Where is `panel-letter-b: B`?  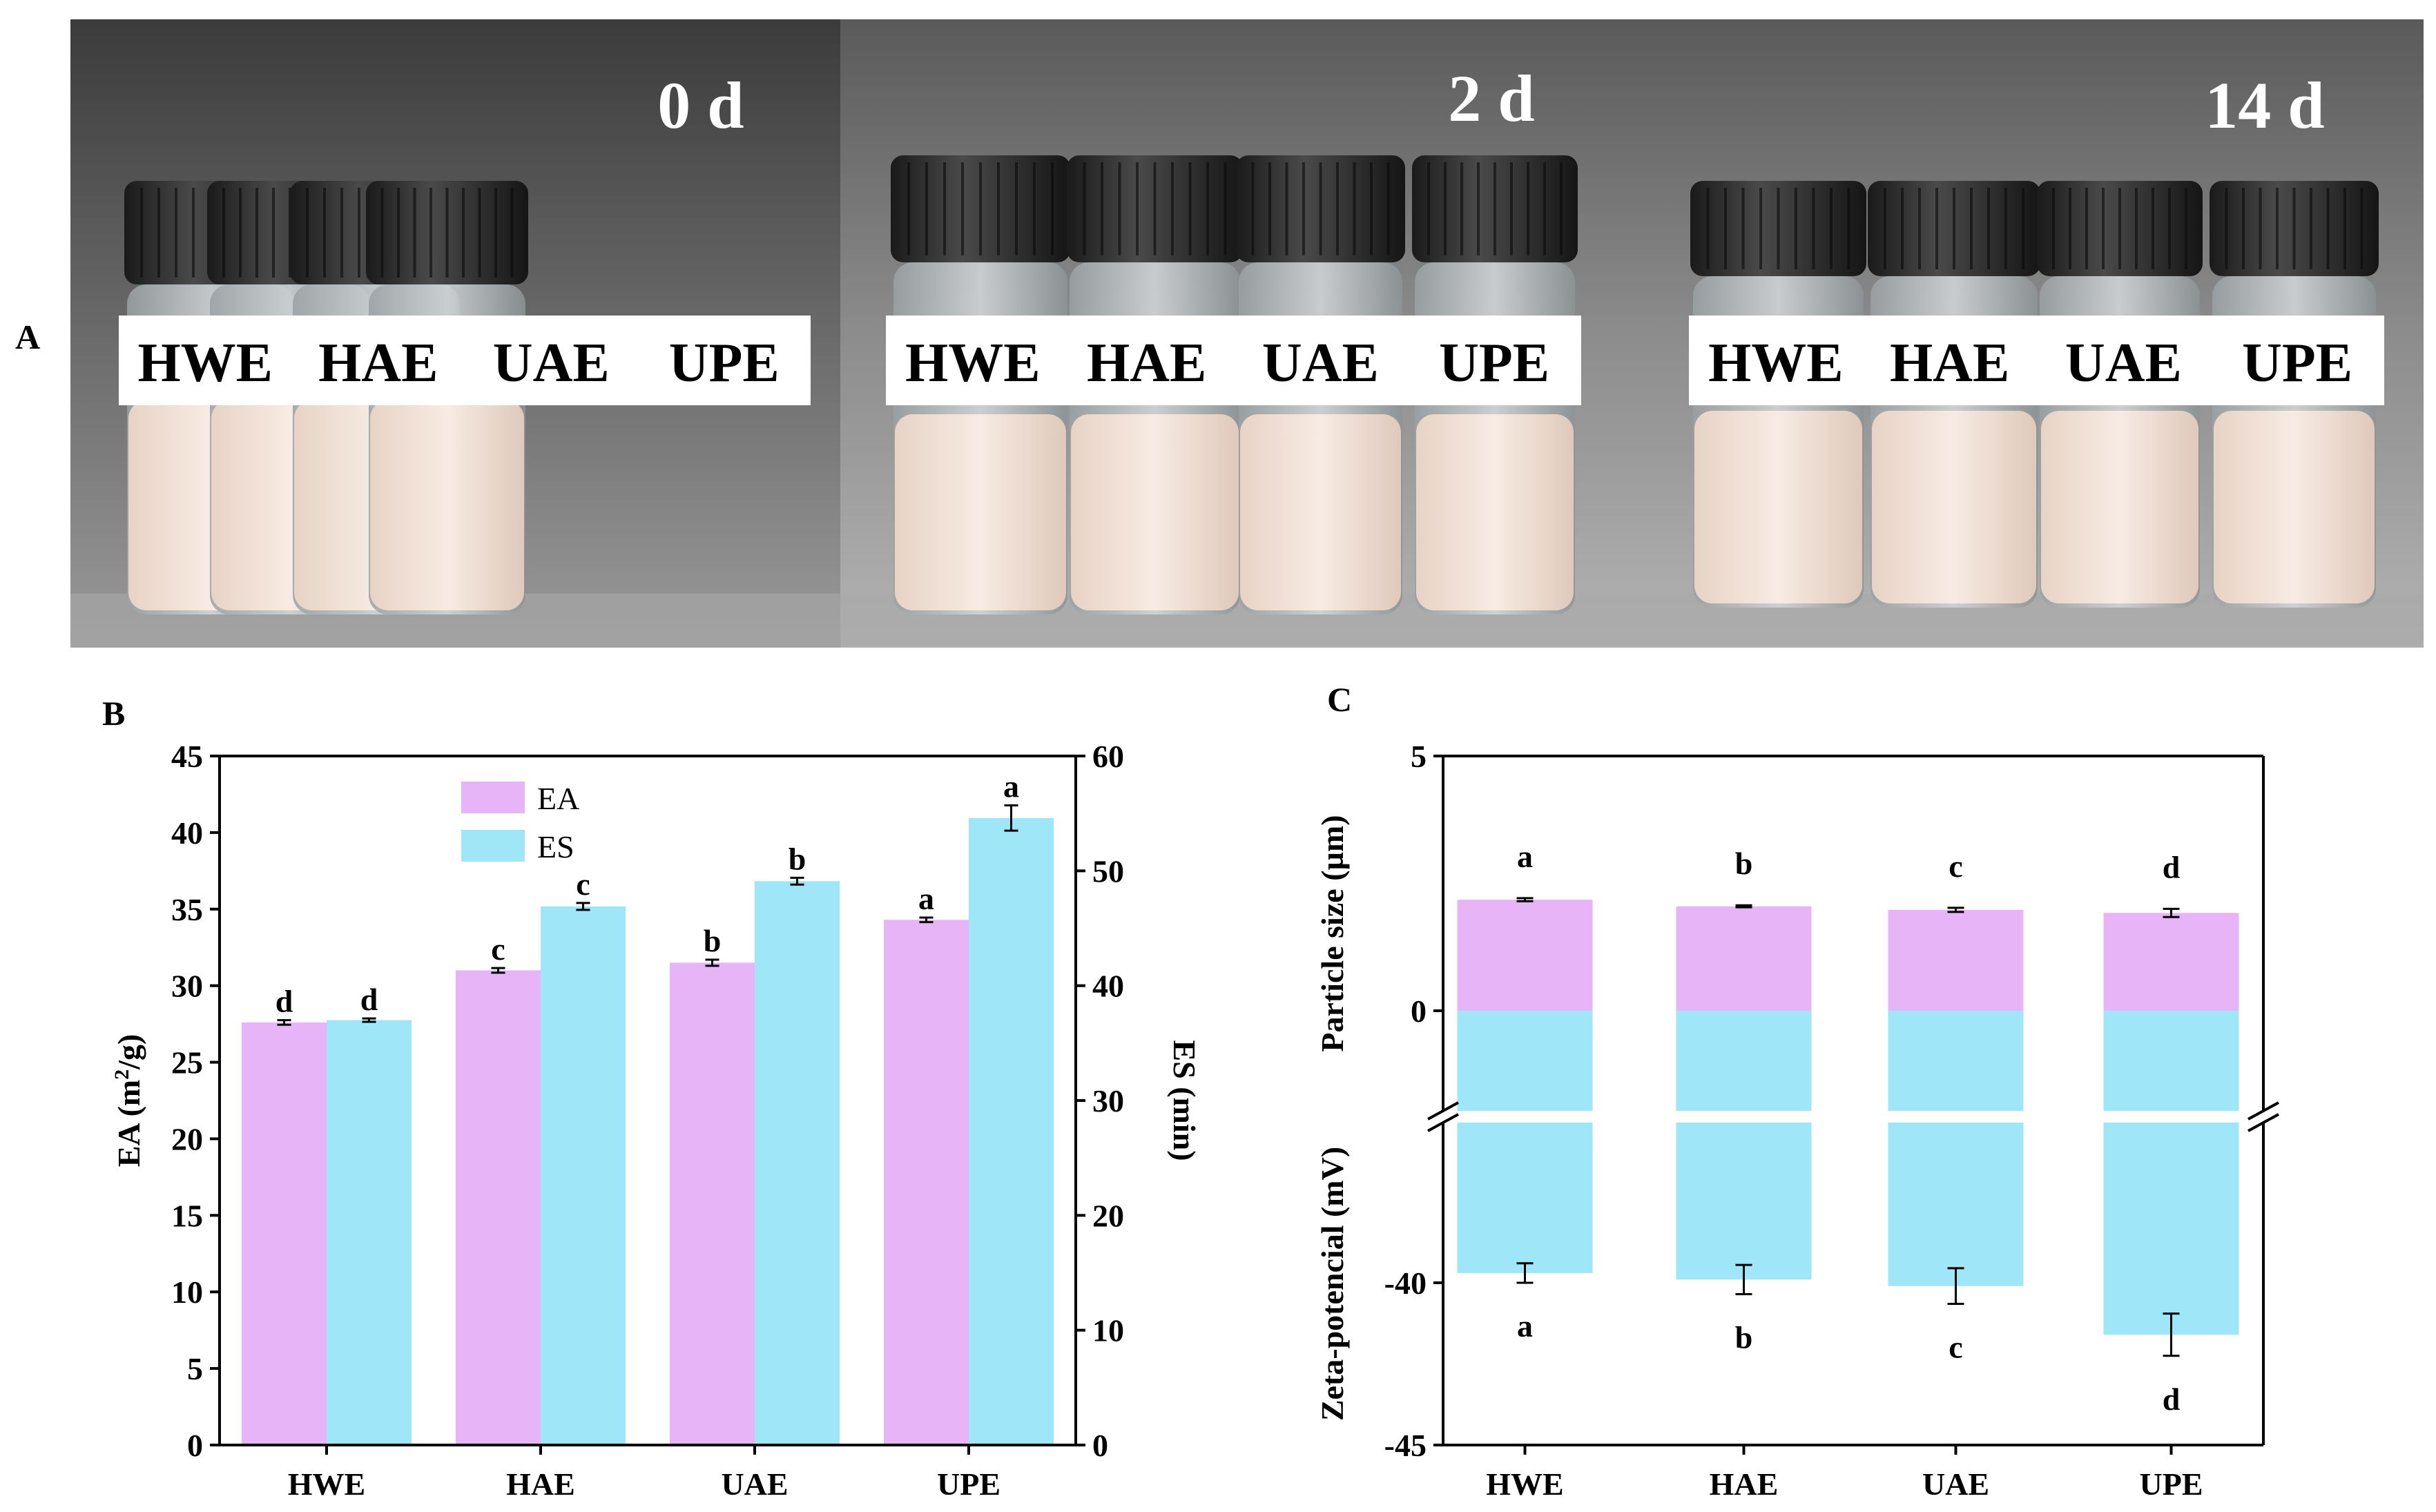
panel-letter-b: B is located at coordinates (113, 713).